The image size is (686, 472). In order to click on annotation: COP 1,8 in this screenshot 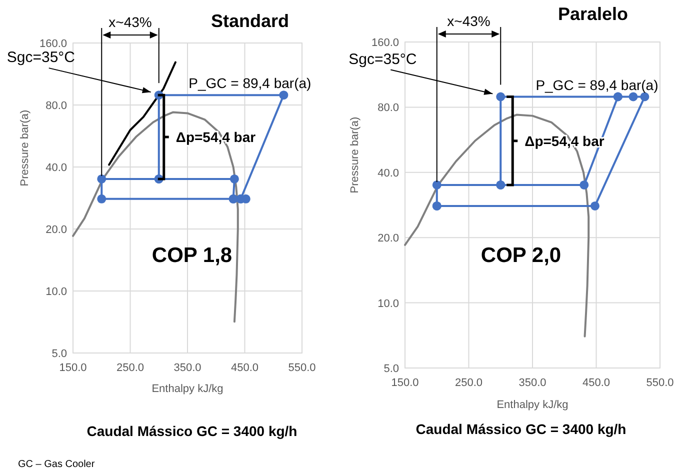, I will do `click(192, 255)`.